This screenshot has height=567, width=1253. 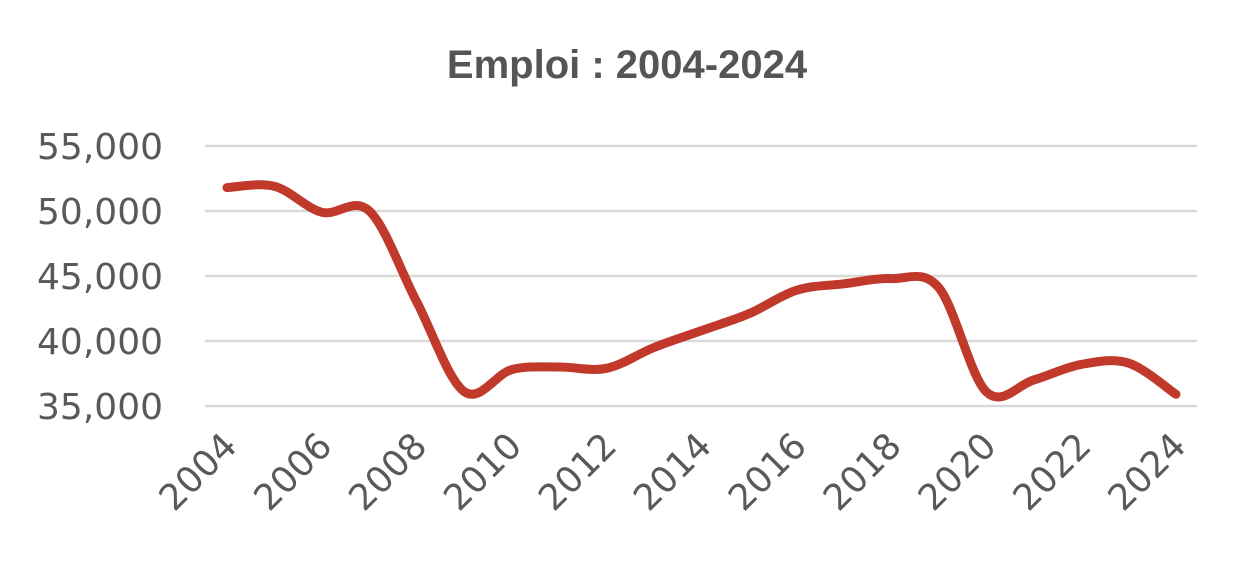 I want to click on x-tick-label: 2014, so click(x=673, y=472).